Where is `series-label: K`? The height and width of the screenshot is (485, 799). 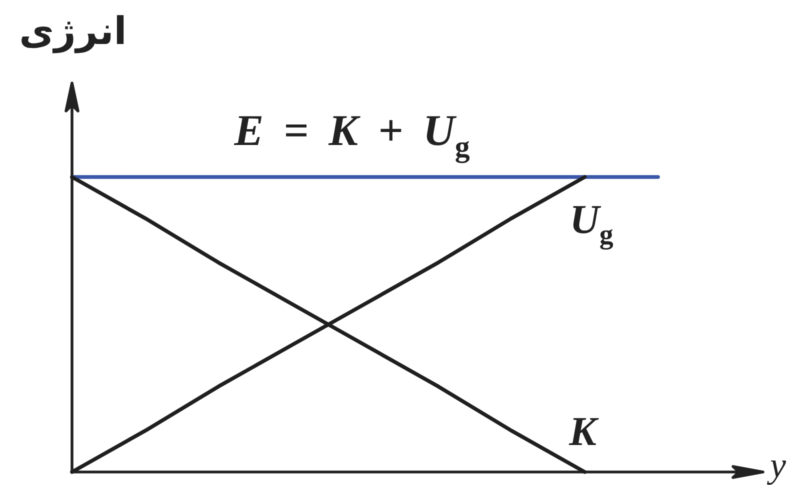
series-label: K is located at coordinates (584, 431).